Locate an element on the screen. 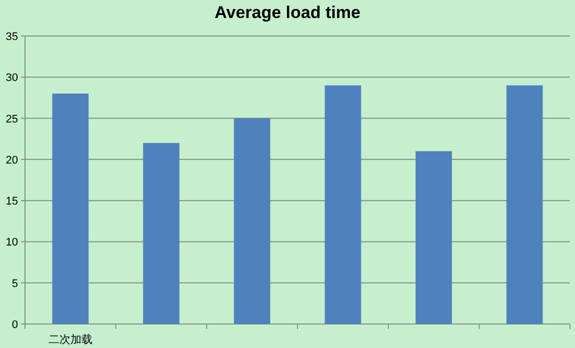  chart-title: Average load time is located at coordinates (287, 12).